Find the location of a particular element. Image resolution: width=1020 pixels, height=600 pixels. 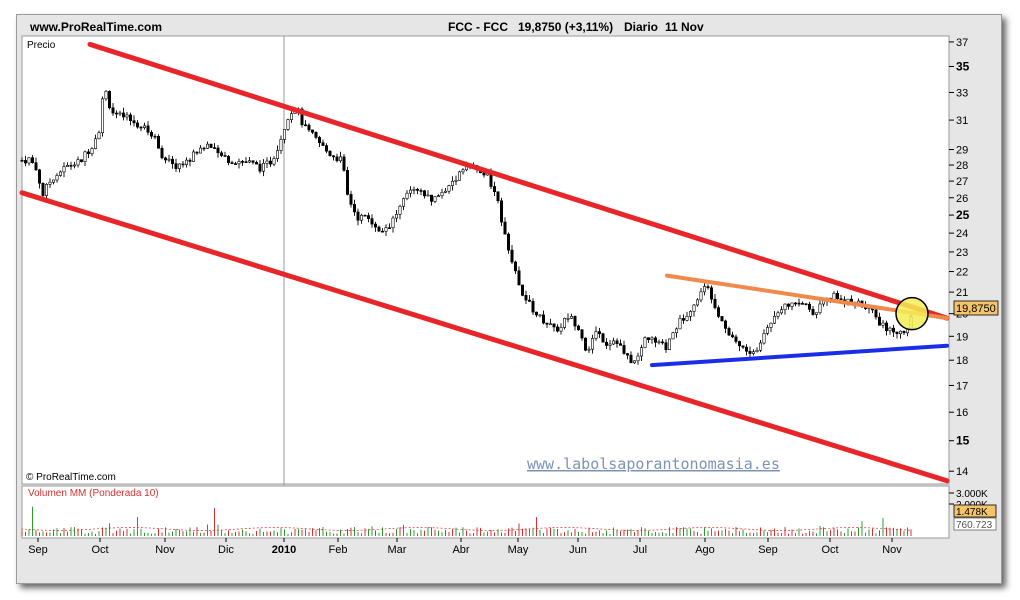

price-panel-label: Precio is located at coordinates (41, 45).